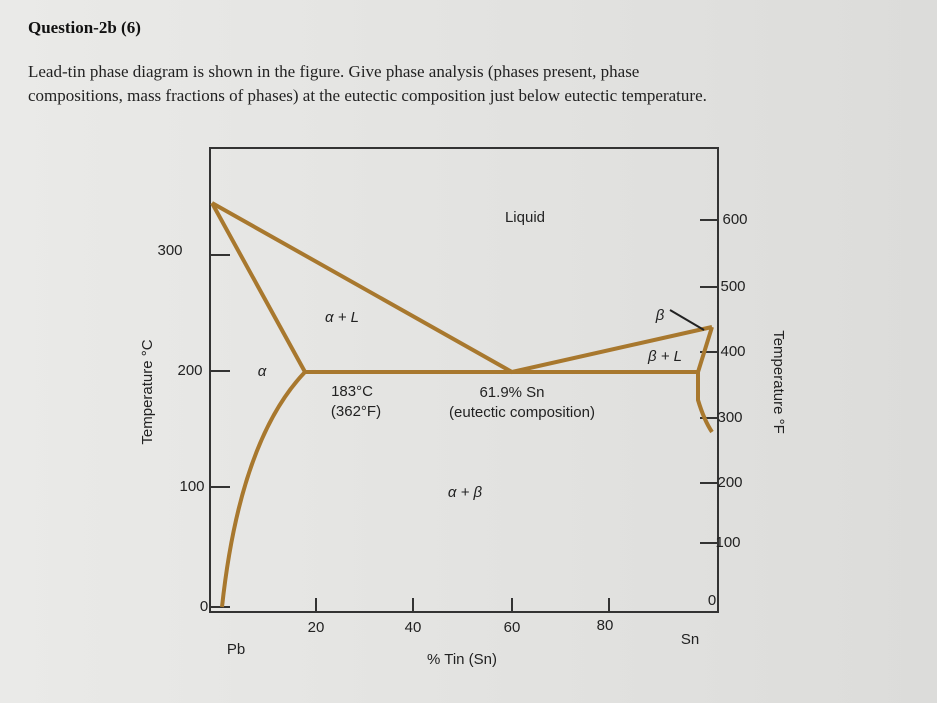  Describe the element at coordinates (462, 288) in the screenshot. I see `liquidus` at that location.